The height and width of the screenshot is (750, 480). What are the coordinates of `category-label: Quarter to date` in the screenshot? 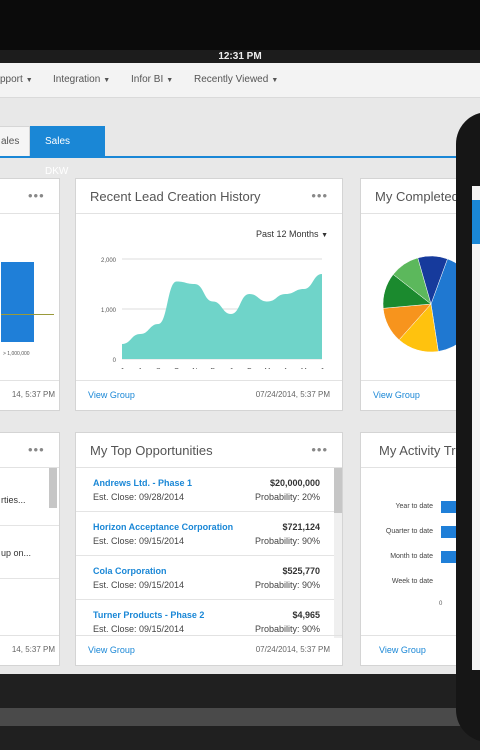 It's located at (409, 531).